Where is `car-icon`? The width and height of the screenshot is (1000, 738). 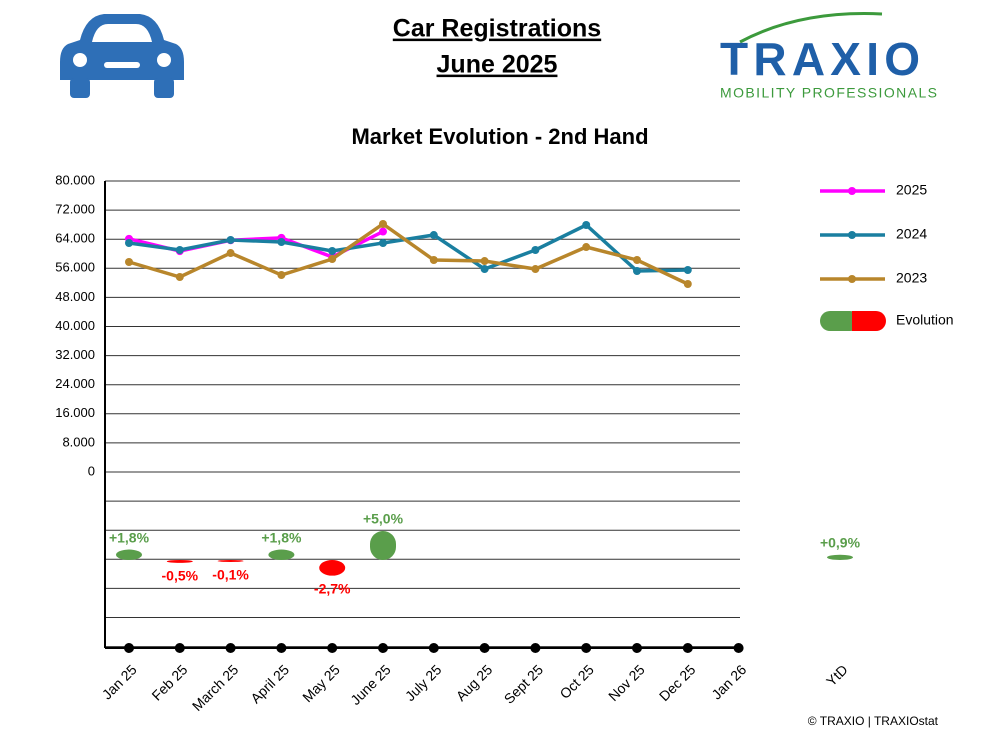
car-icon is located at coordinates (122, 56).